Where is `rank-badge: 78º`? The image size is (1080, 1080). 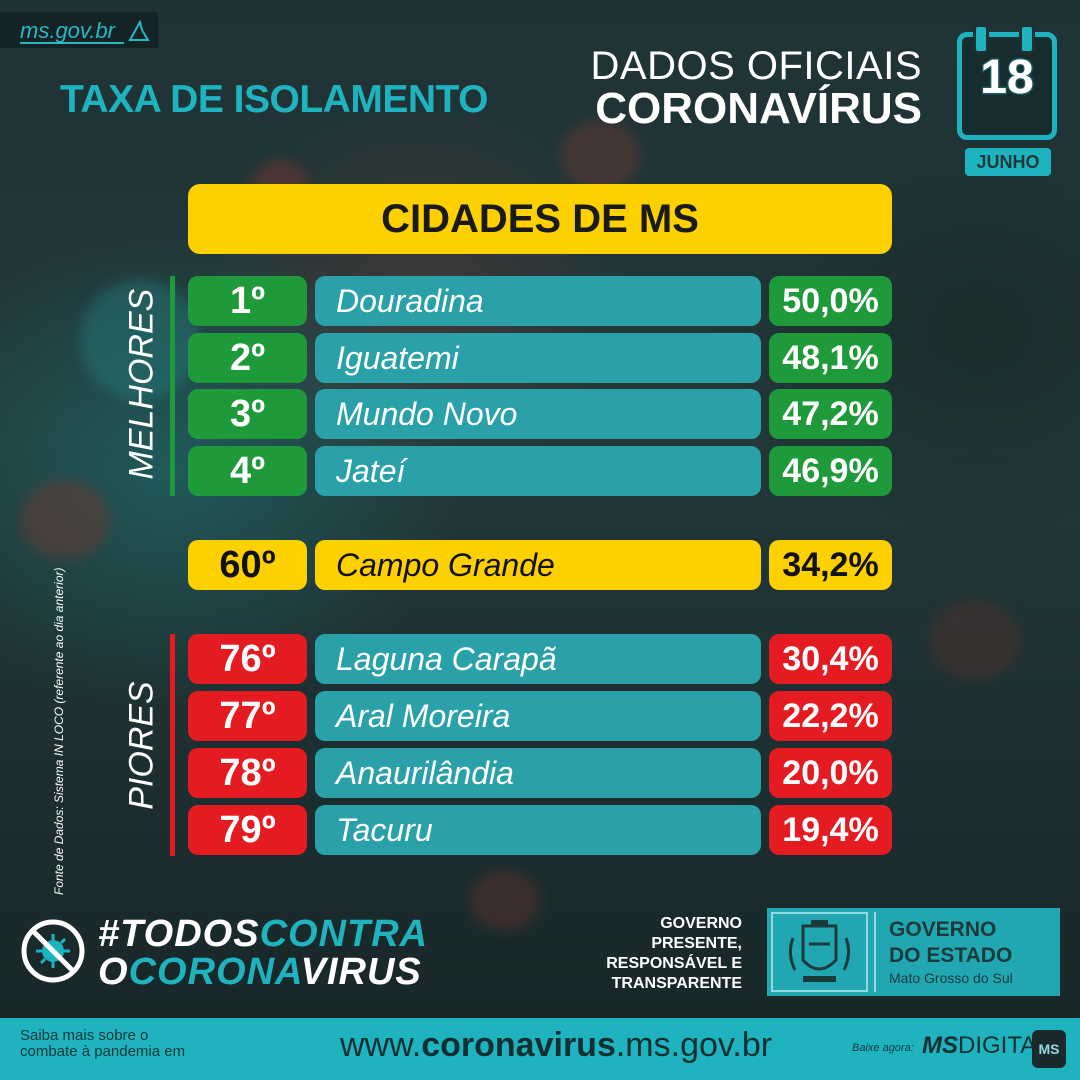 rank-badge: 78º is located at coordinates (247, 773).